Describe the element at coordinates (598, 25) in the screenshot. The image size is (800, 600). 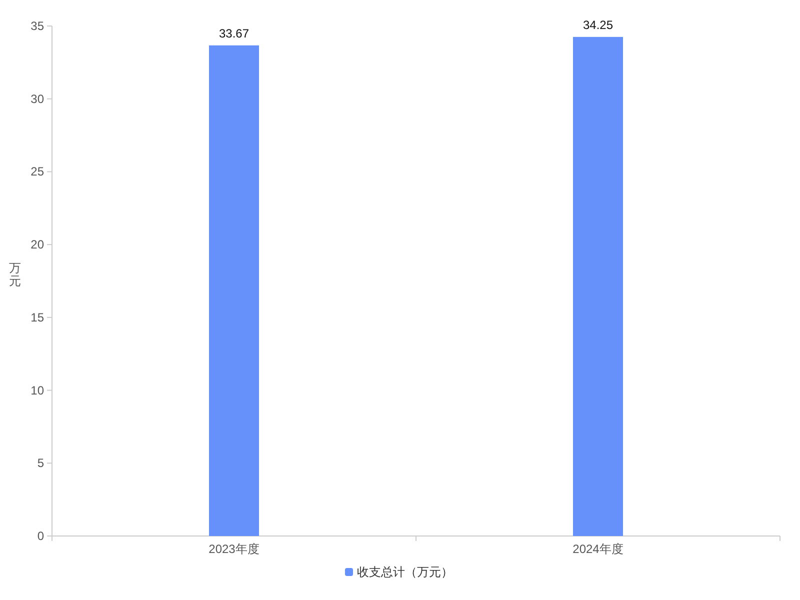
I see `data-label: 34.25` at that location.